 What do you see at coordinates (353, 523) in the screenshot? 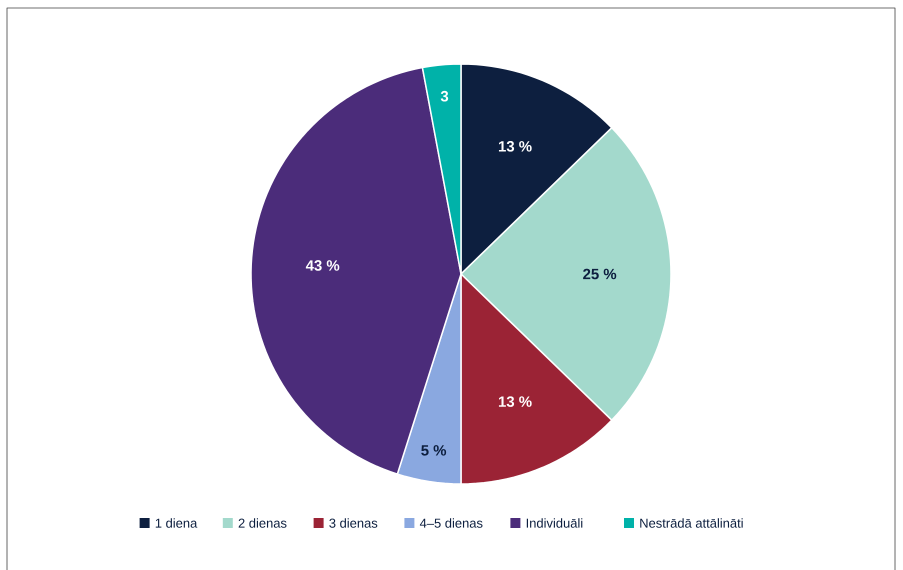
I see `legend-label: 3 dienas` at bounding box center [353, 523].